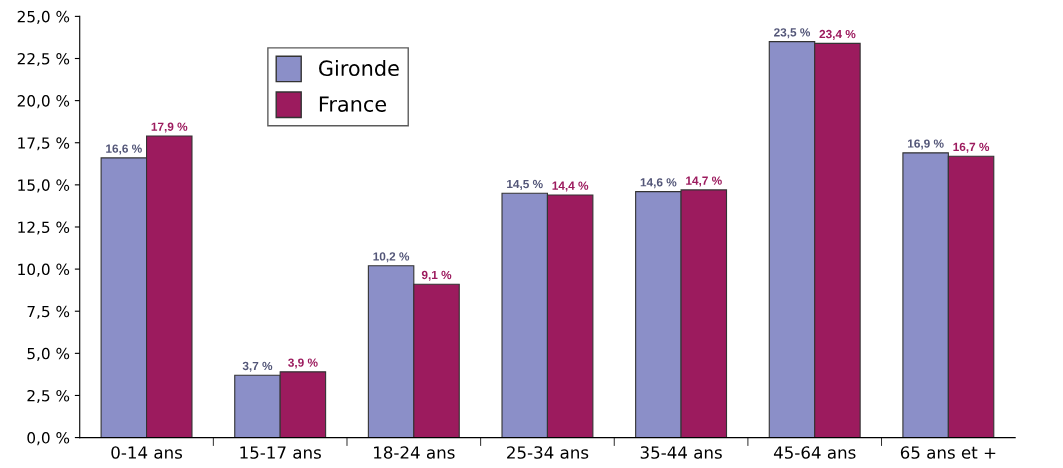  I want to click on legend-label: France, so click(353, 104).